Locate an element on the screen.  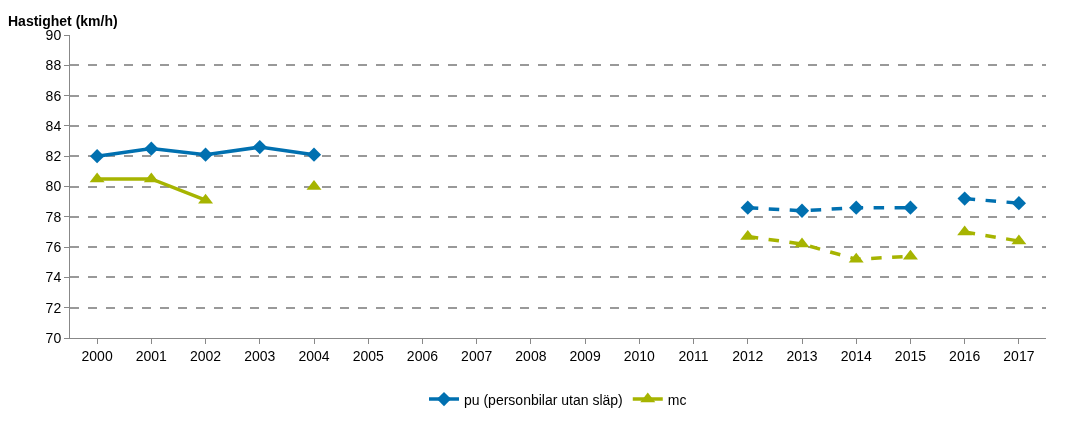
x-tick-label: 2010 is located at coordinates (639, 355).